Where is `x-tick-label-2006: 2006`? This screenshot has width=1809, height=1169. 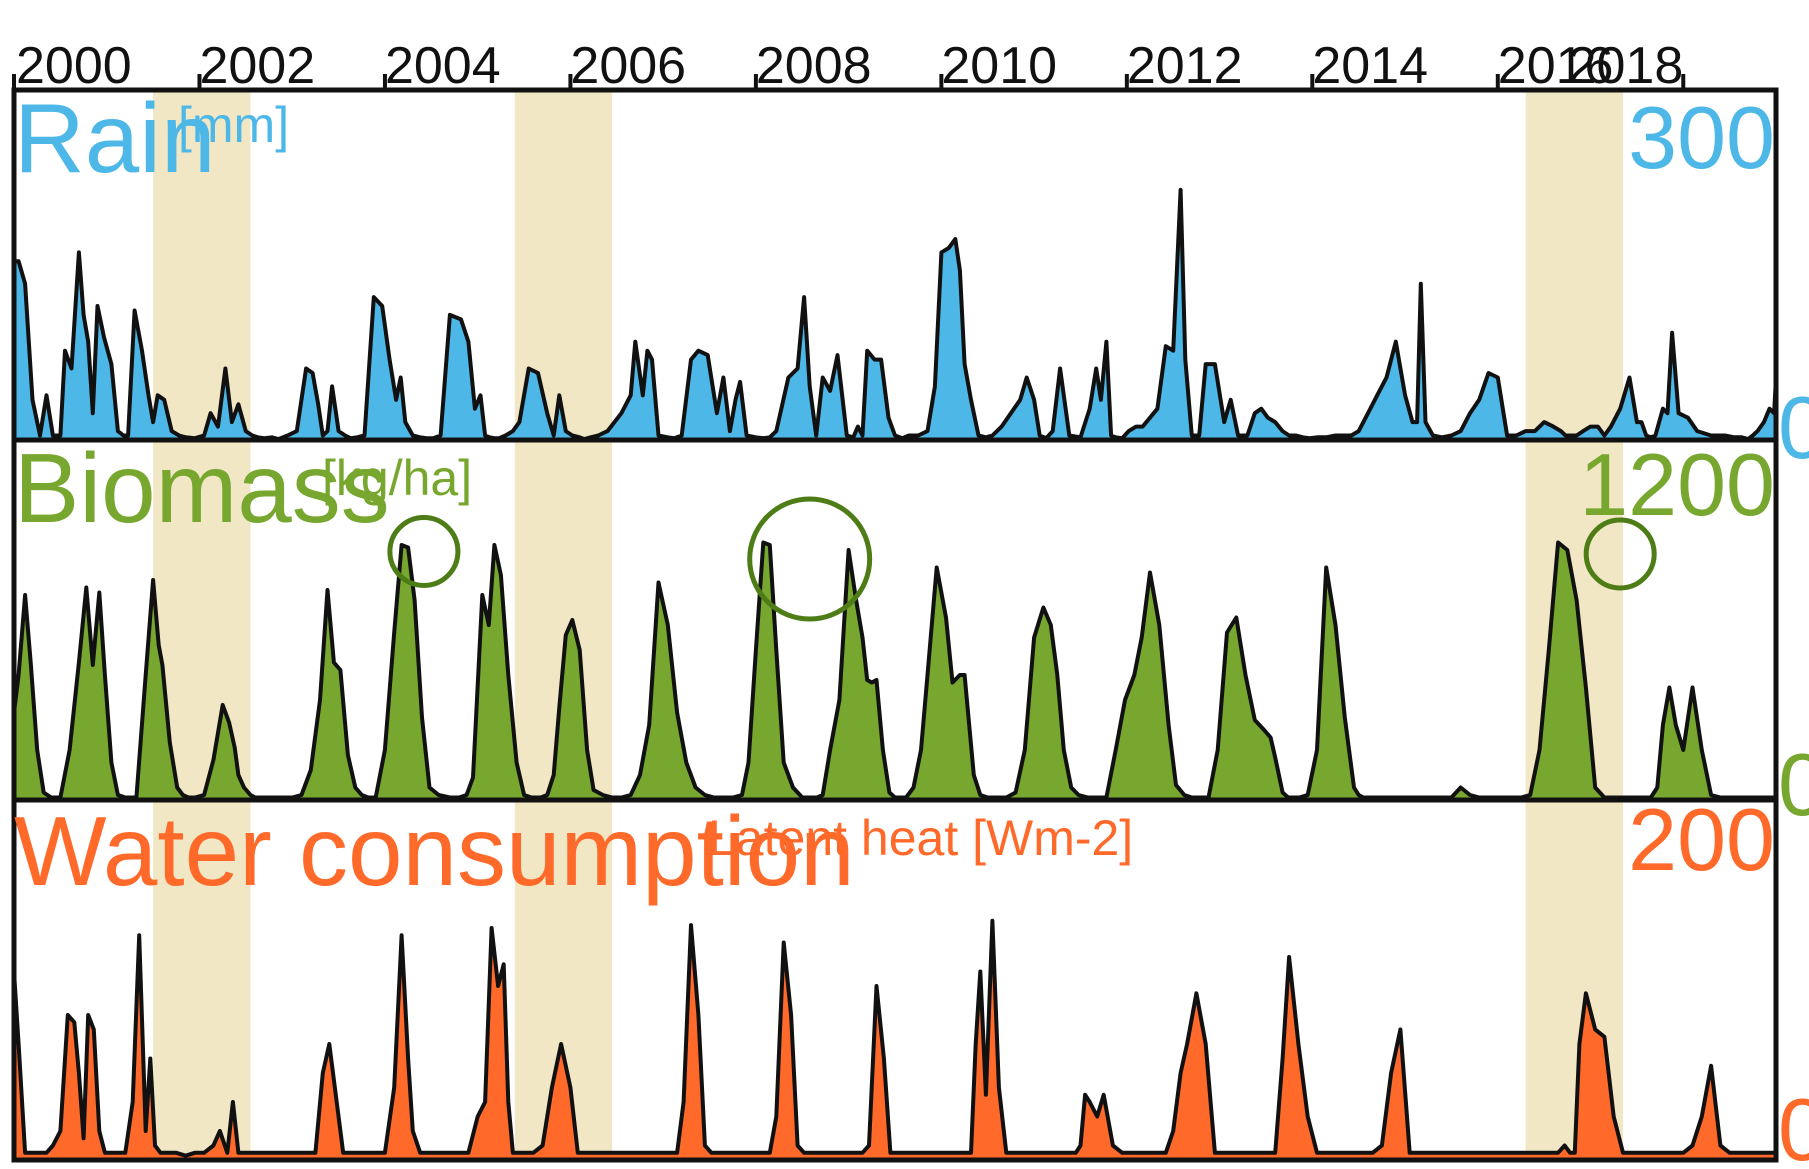
x-tick-label-2006: 2006 is located at coordinates (628, 66).